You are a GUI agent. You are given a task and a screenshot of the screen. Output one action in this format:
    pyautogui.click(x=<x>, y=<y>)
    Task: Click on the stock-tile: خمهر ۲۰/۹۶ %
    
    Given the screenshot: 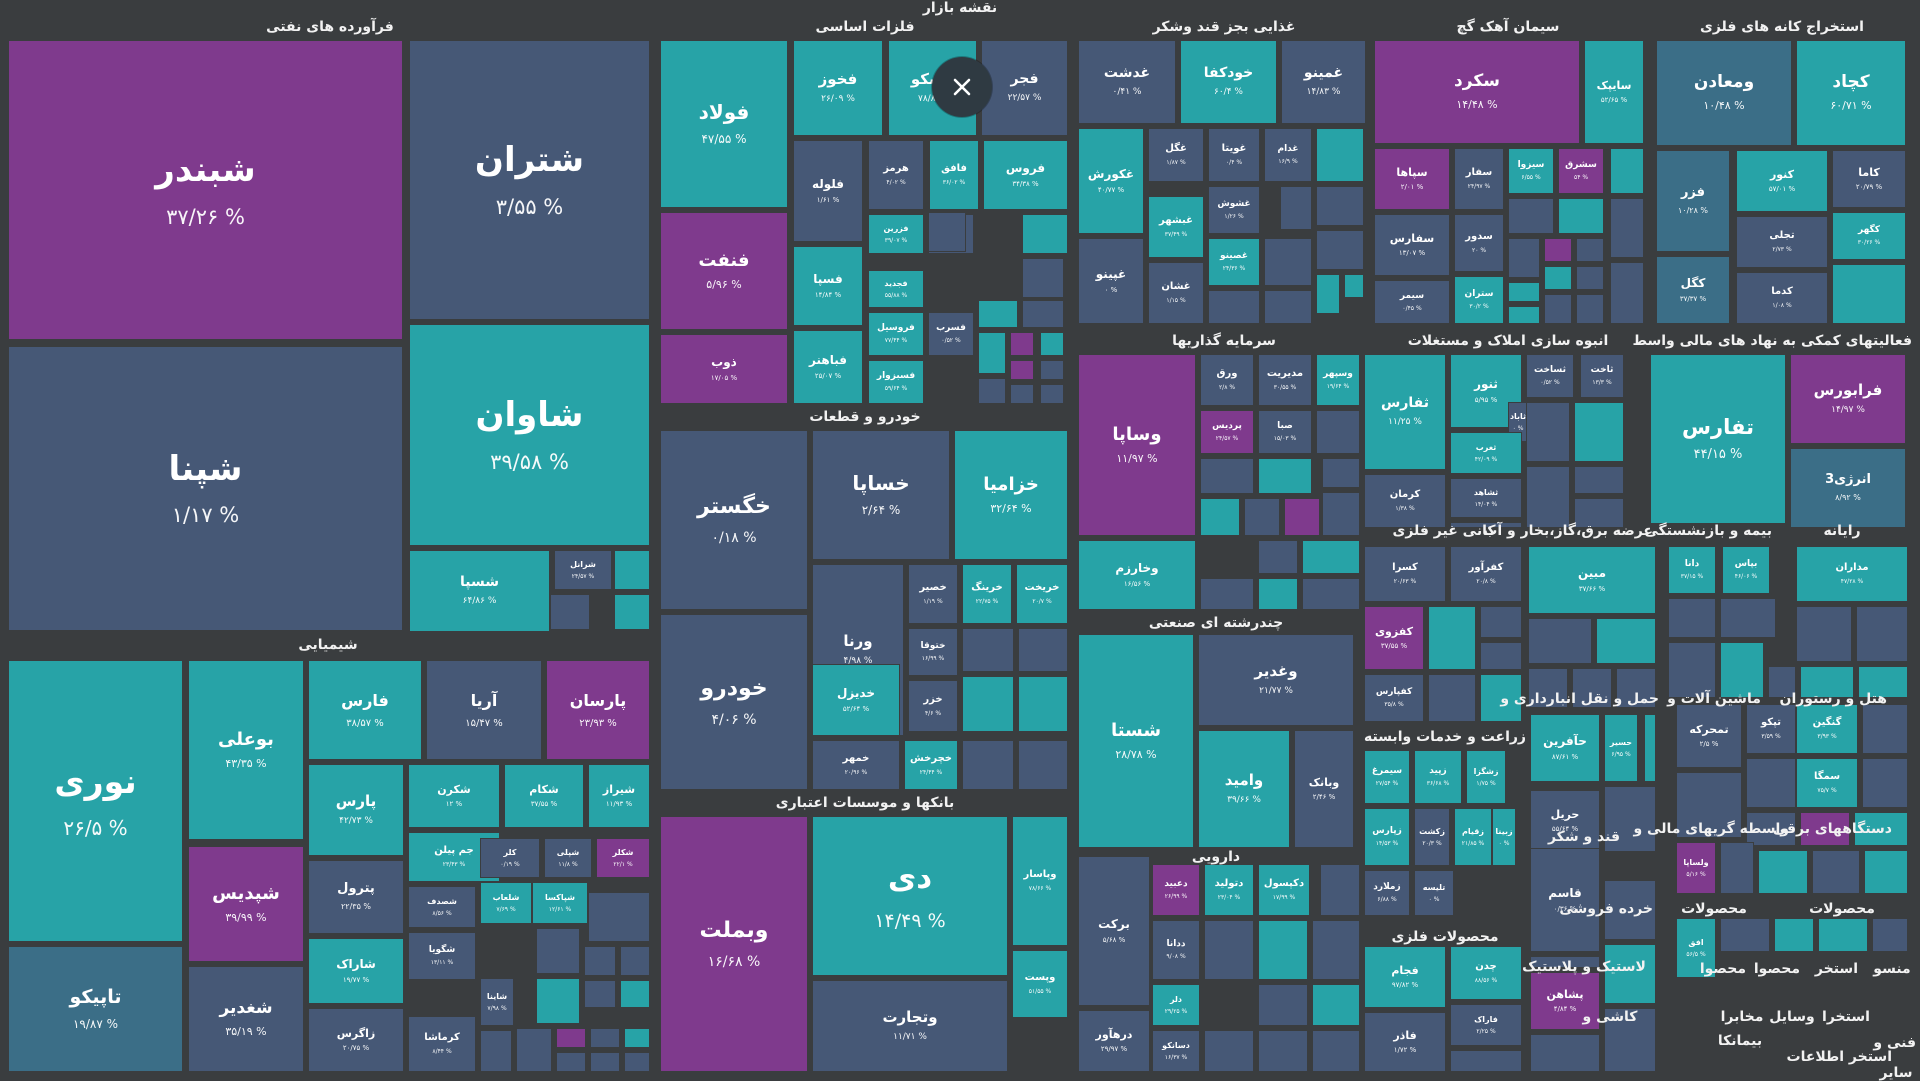 What is the action you would take?
    pyautogui.click(x=856, y=765)
    